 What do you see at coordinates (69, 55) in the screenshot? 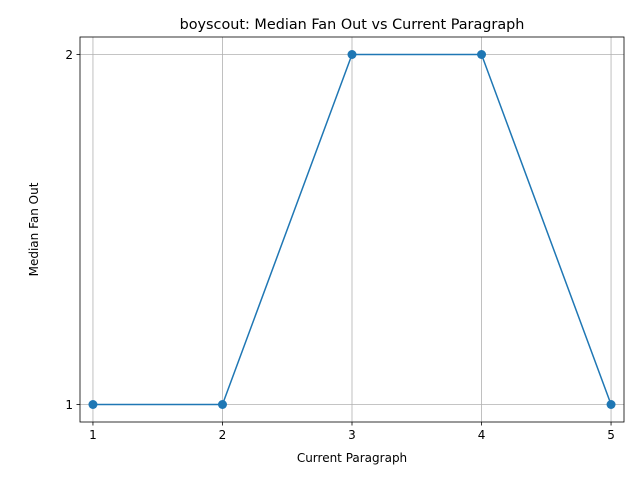
I see `y-tick-label: 2` at bounding box center [69, 55].